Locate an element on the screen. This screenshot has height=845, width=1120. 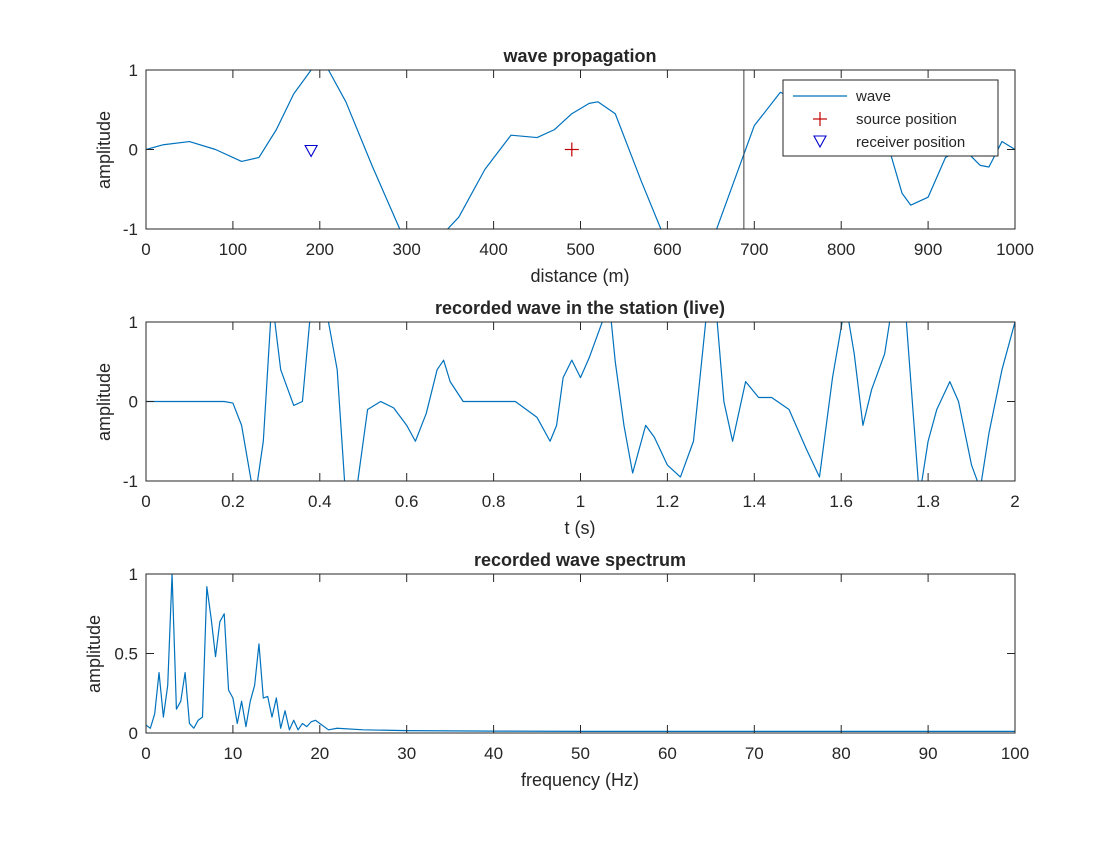
x-tick-label: 0.6 is located at coordinates (407, 501).